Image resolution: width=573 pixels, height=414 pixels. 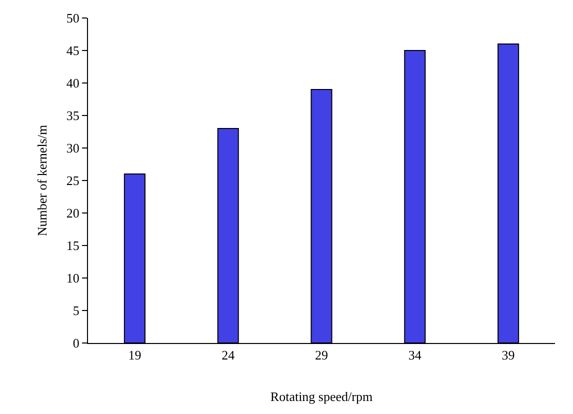 What do you see at coordinates (135, 355) in the screenshot?
I see `x-tick-label: 19` at bounding box center [135, 355].